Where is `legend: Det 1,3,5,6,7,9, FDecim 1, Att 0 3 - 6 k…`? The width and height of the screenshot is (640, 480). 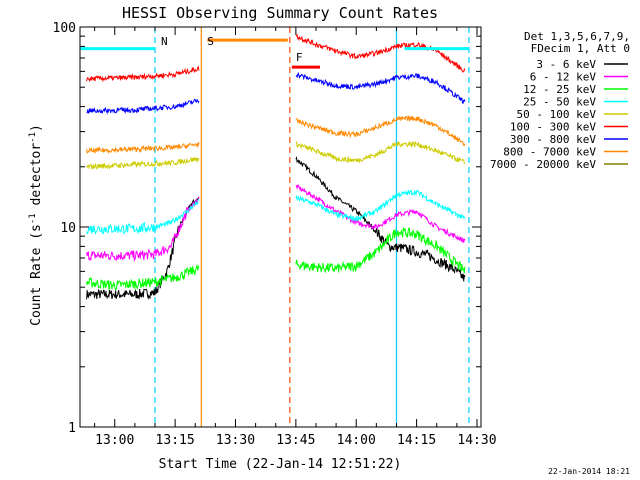 legend: Det 1,3,5,6,7,9, FDecim 1, Att 0 3 - 6 k… is located at coordinates (560, 100).